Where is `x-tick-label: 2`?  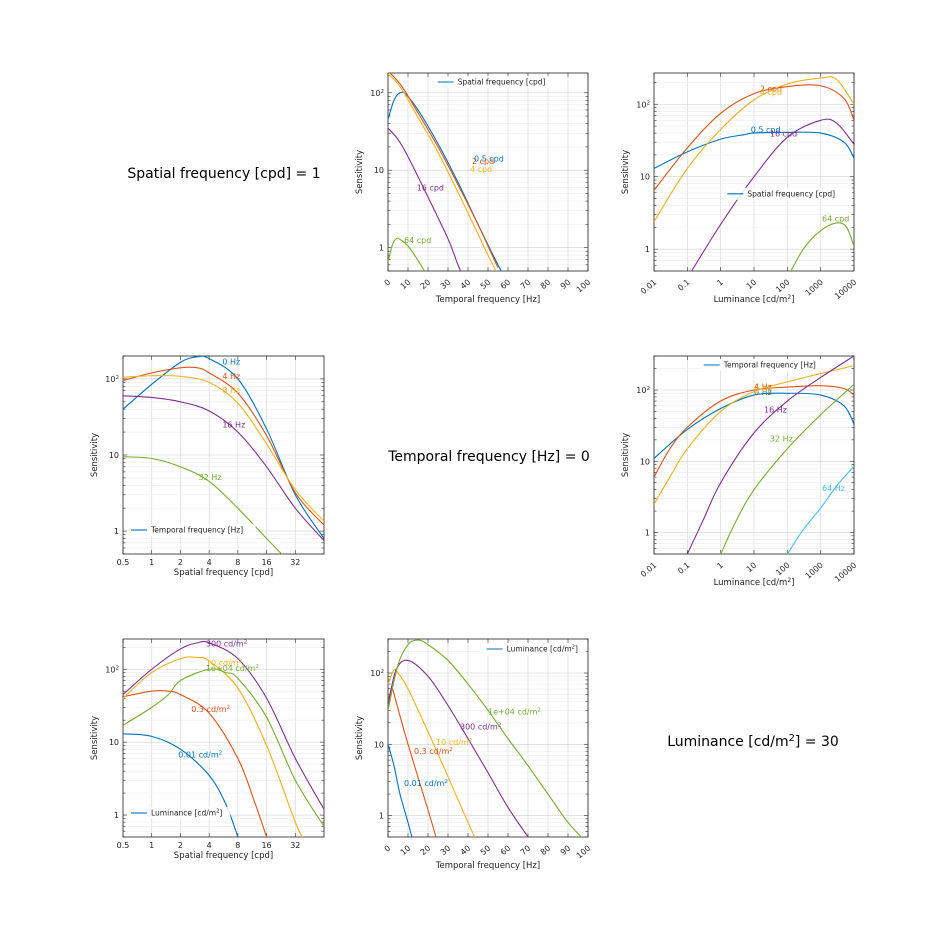
x-tick-label: 2 is located at coordinates (180, 562).